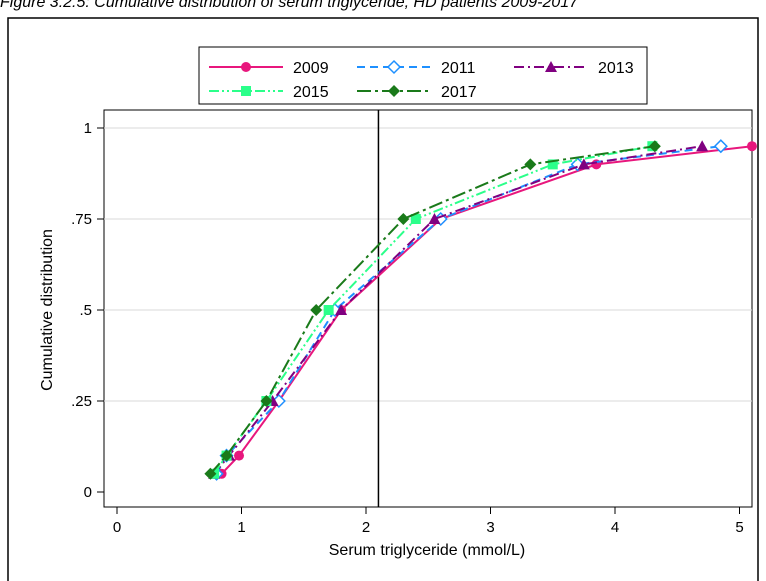 The image size is (766, 581). I want to click on y-tick-label: 1, so click(88, 128).